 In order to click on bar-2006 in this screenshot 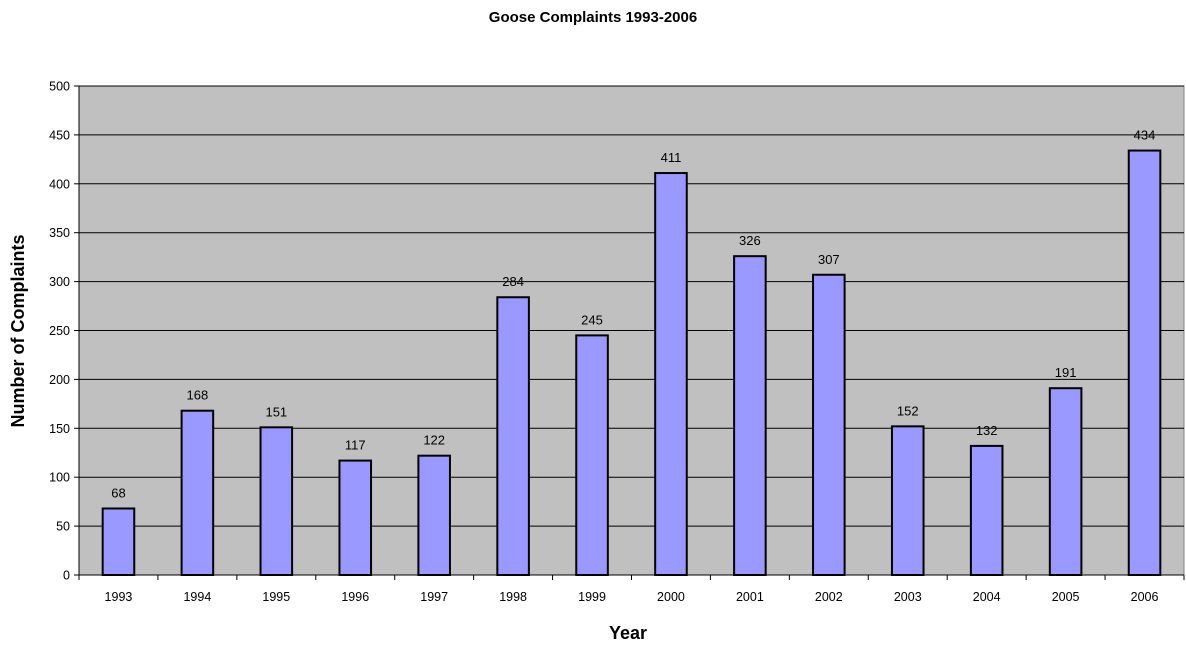, I will do `click(1144, 362)`.